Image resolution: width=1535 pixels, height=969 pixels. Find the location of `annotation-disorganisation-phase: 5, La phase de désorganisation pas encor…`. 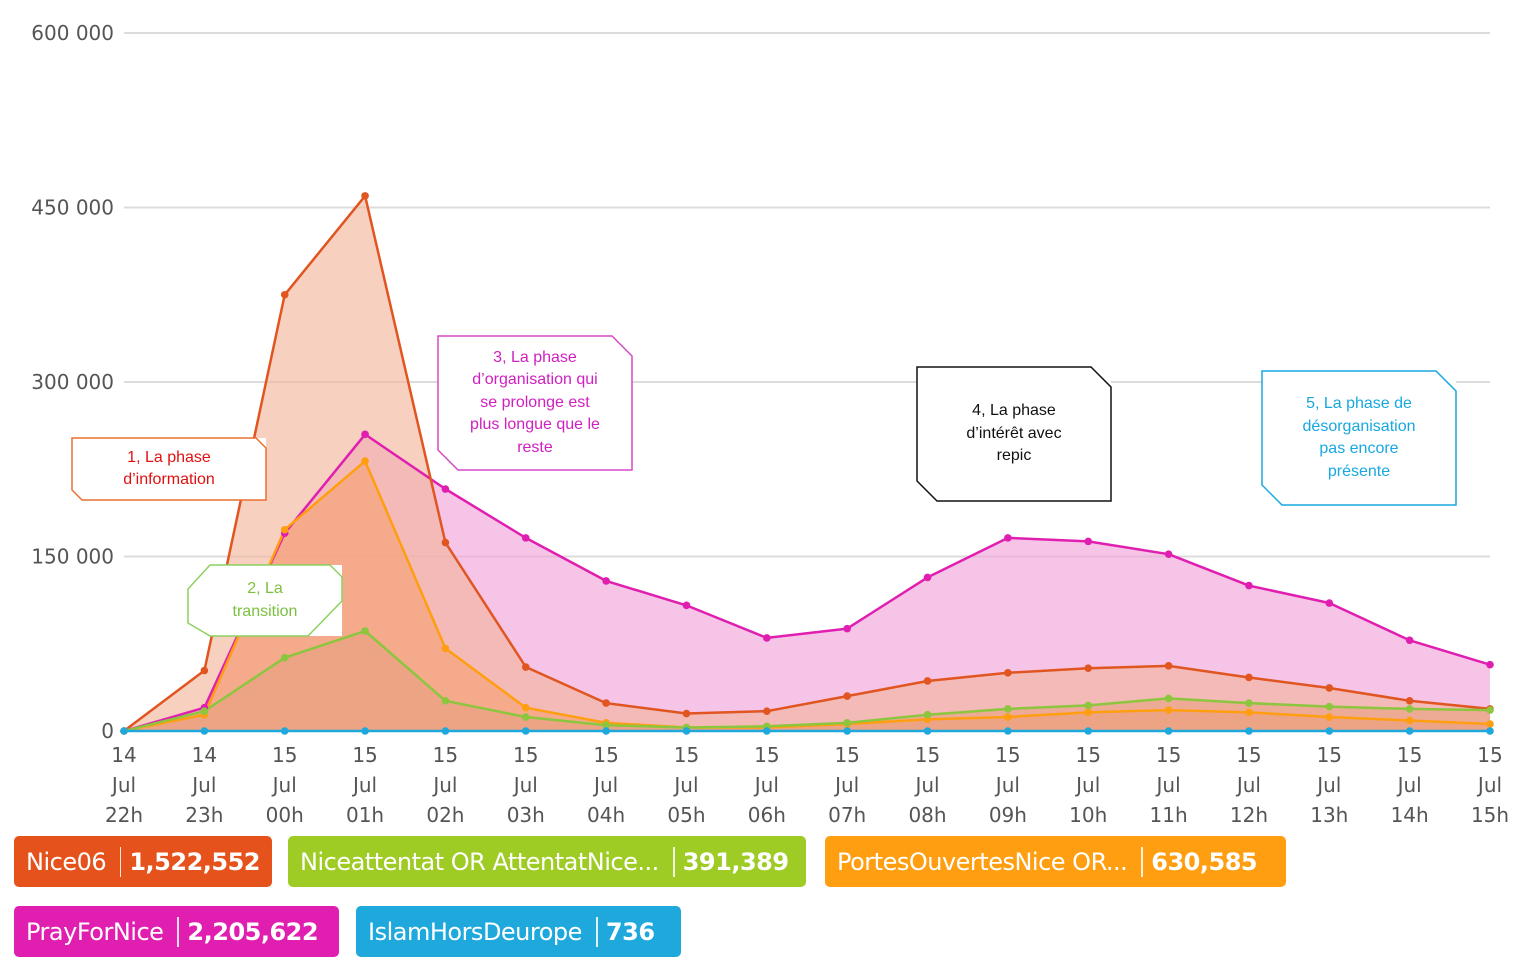

annotation-disorganisation-phase: 5, La phase de désorganisation pas encor… is located at coordinates (1359, 438).